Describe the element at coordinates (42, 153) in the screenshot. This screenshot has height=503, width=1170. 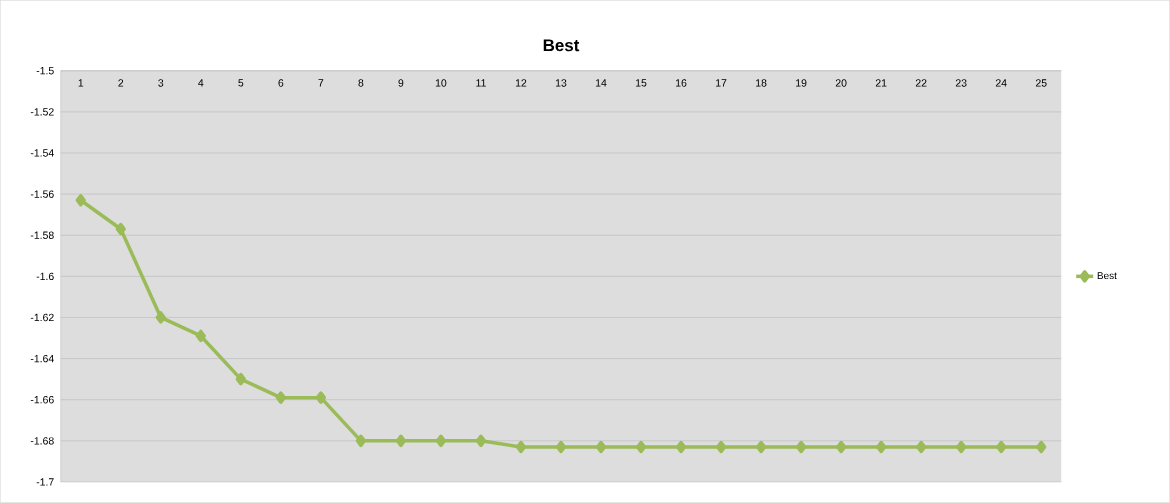
I see `y-tick-label: -1.54` at that location.